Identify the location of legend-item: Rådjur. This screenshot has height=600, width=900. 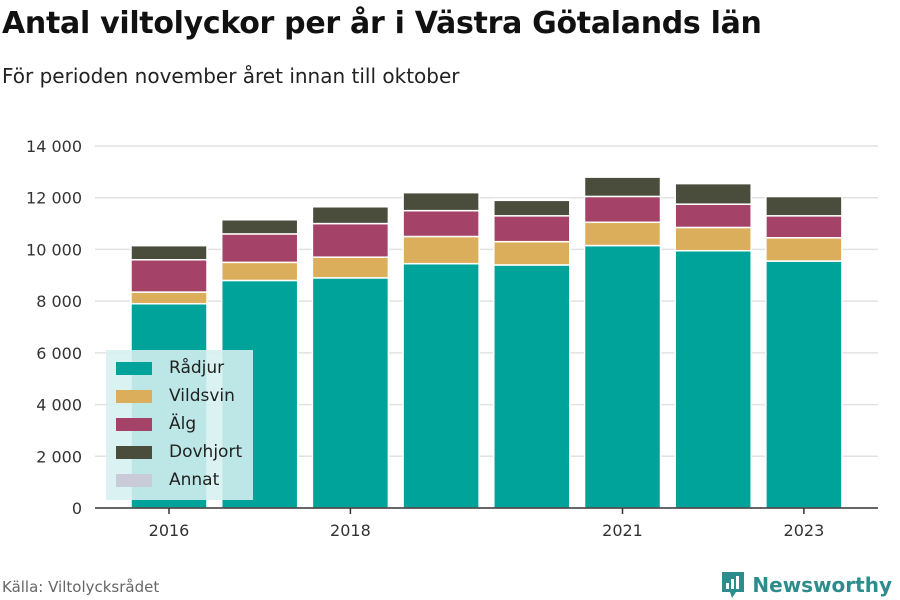
(179, 368).